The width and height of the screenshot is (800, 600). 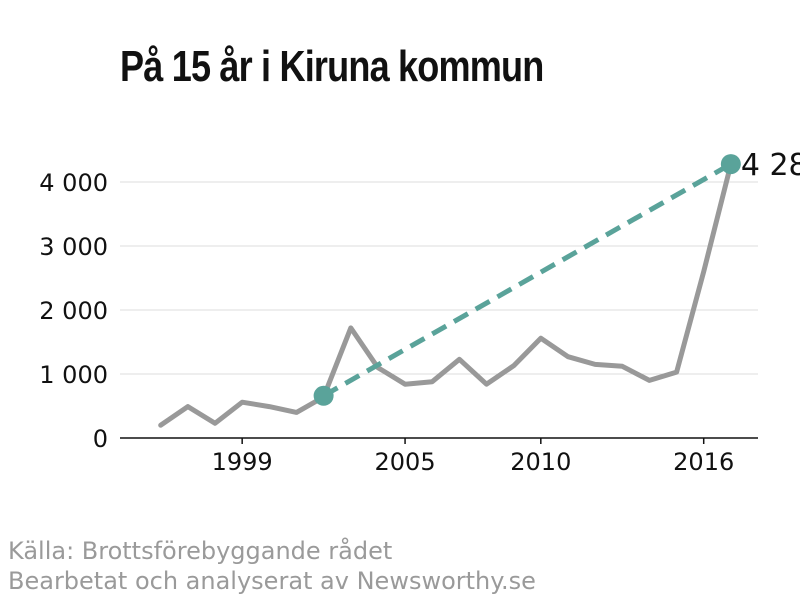 What do you see at coordinates (703, 462) in the screenshot?
I see `x-tick-label: 2016` at bounding box center [703, 462].